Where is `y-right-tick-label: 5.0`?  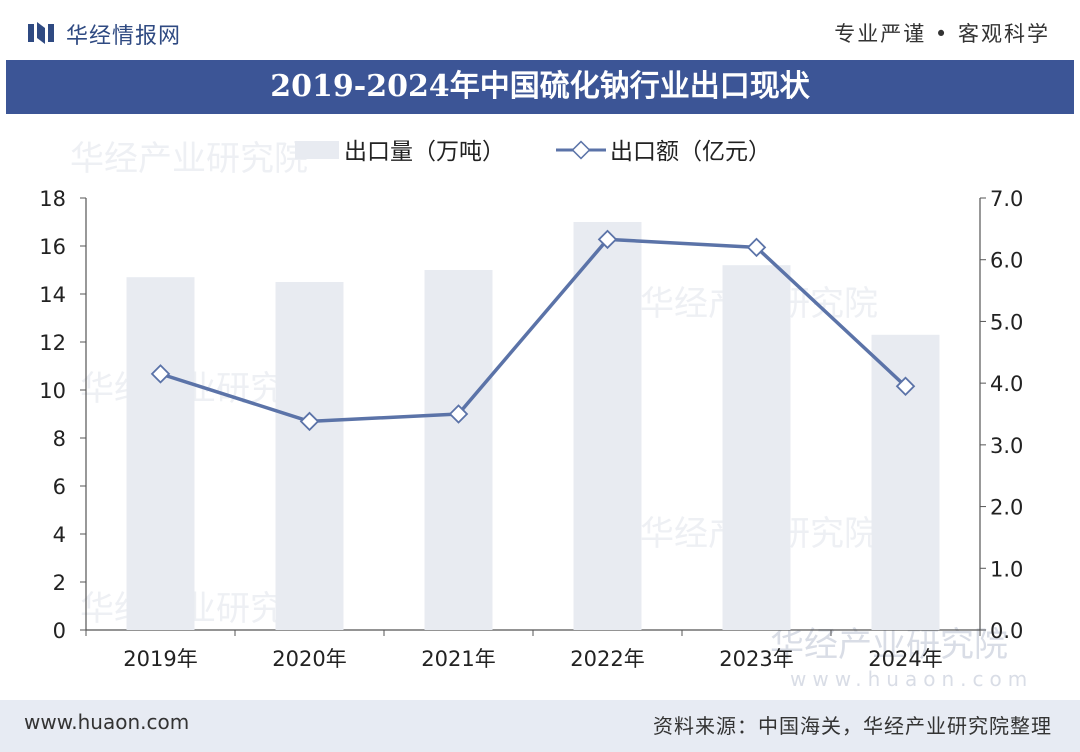
y-right-tick-label: 5.0 is located at coordinates (1006, 322).